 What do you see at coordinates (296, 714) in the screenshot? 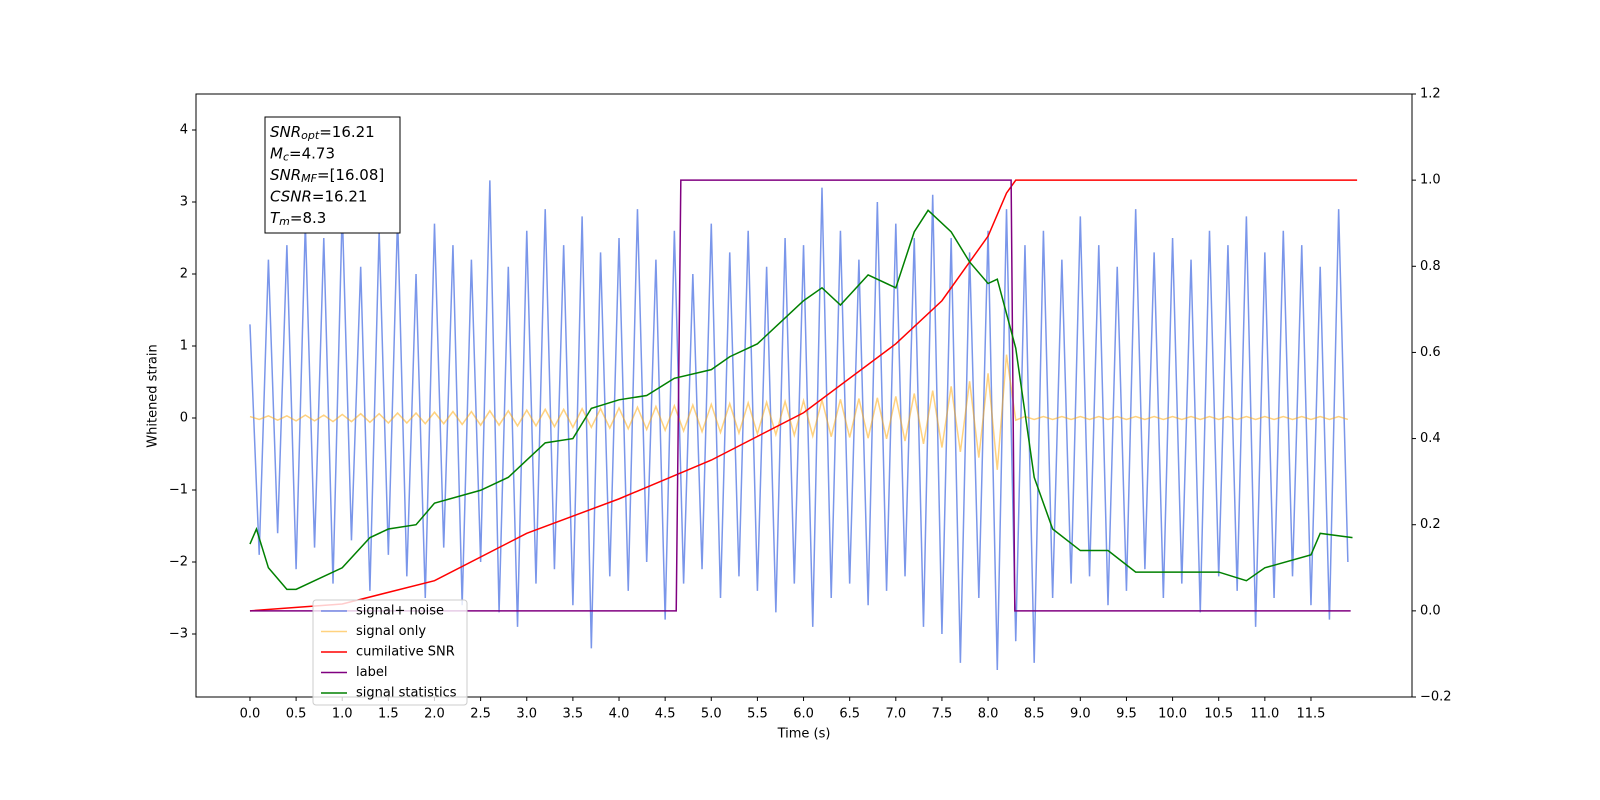
I see `x-tick-label: 0.5` at bounding box center [296, 714].